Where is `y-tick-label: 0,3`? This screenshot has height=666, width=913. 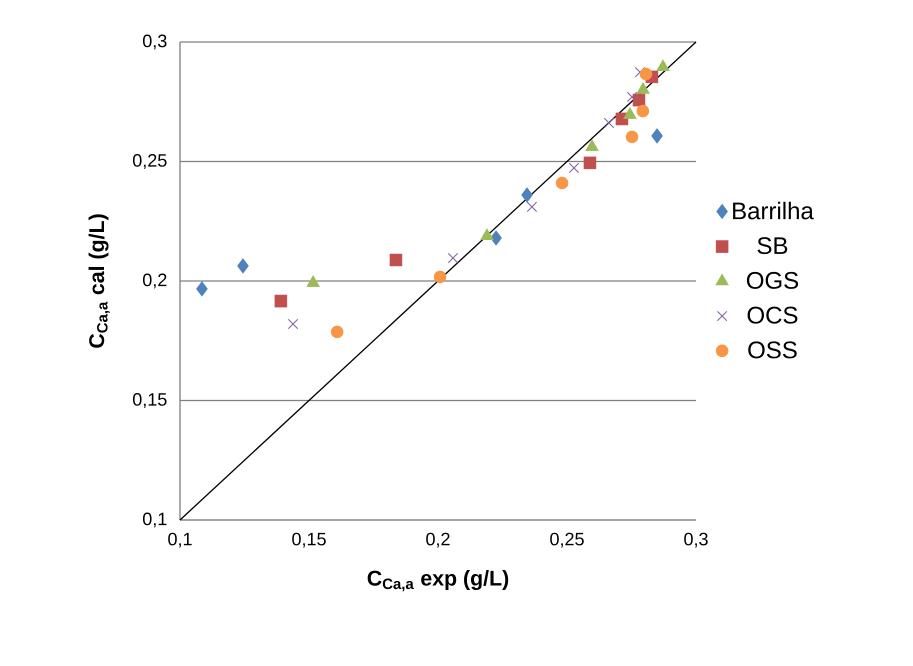 y-tick-label: 0,3 is located at coordinates (154, 42).